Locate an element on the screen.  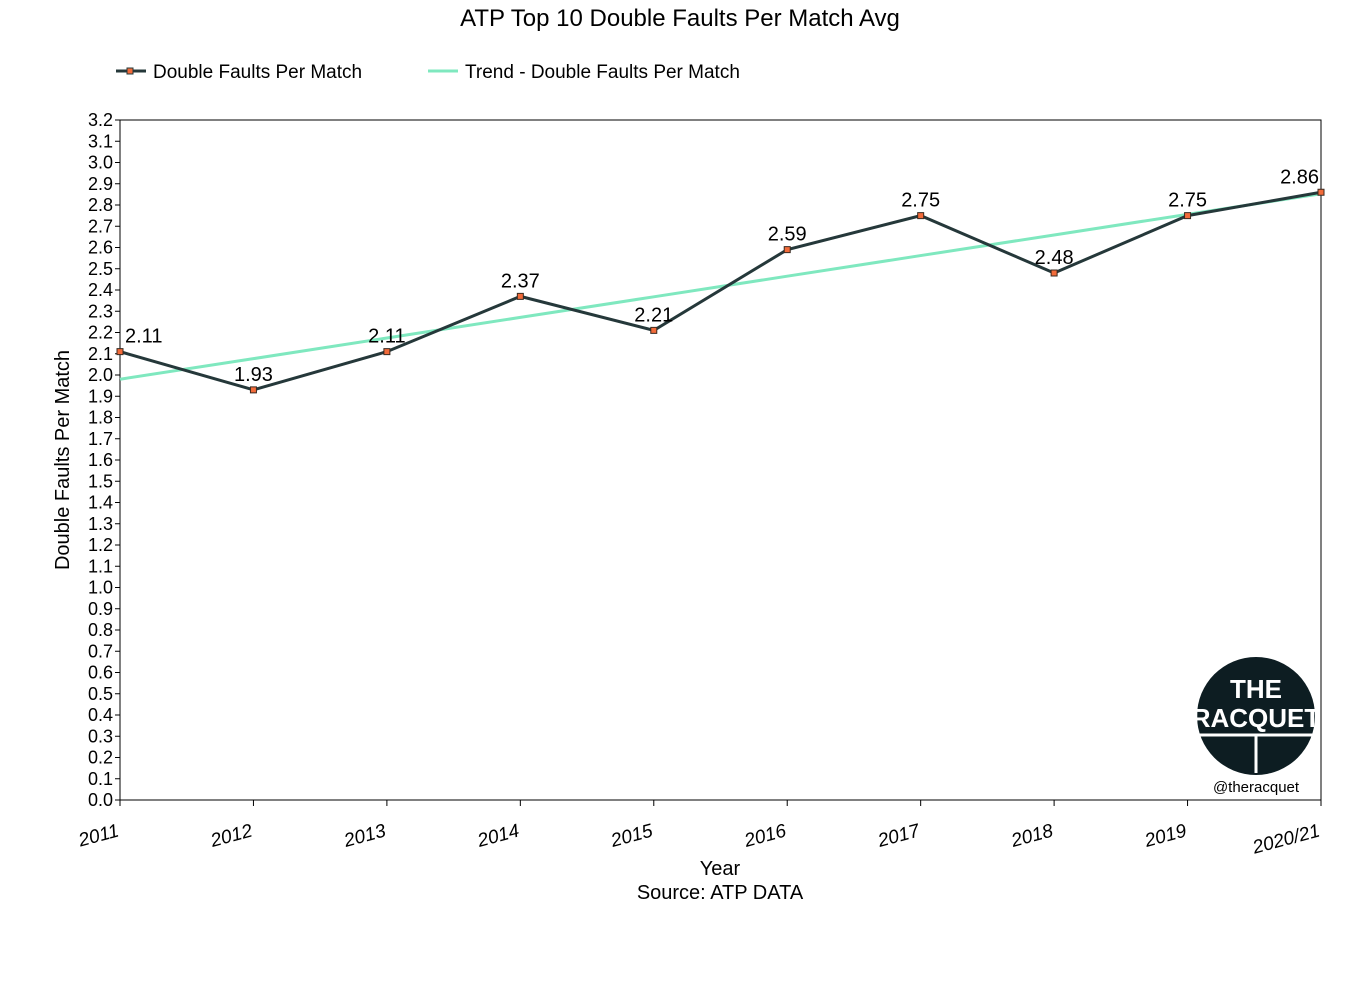
logo-text-racquet: RACQUET is located at coordinates (1256, 718).